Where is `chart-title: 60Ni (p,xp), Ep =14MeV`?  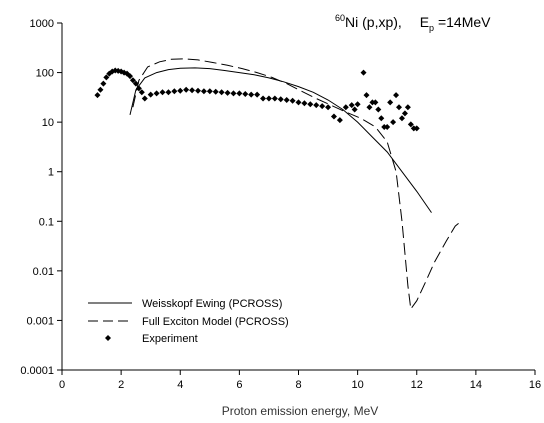 chart-title: 60Ni (p,xp), Ep =14MeV is located at coordinates (413, 23).